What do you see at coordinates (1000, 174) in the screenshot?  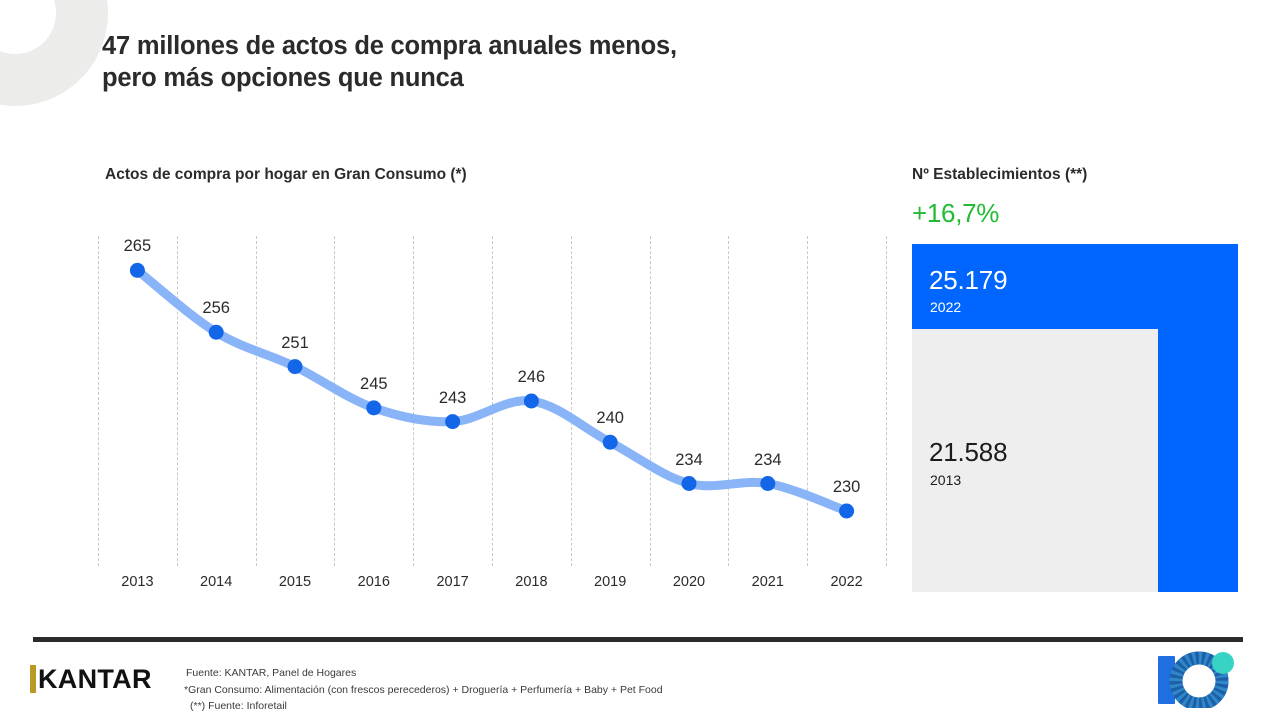 I see `store-chart-title: Nº Establecimientos (**)` at bounding box center [1000, 174].